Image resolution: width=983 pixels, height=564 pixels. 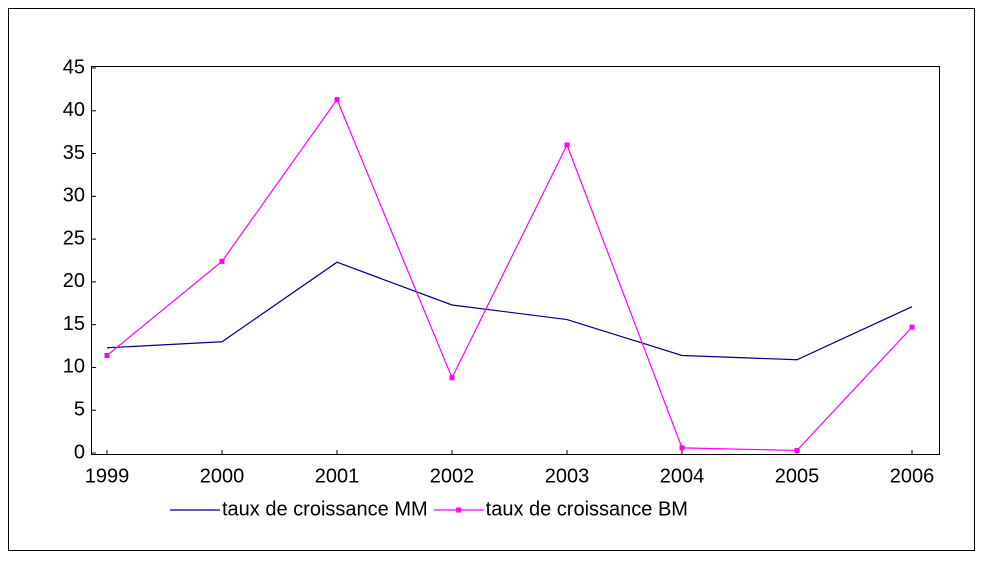 I want to click on x-tick-label: 2005, so click(x=797, y=476).